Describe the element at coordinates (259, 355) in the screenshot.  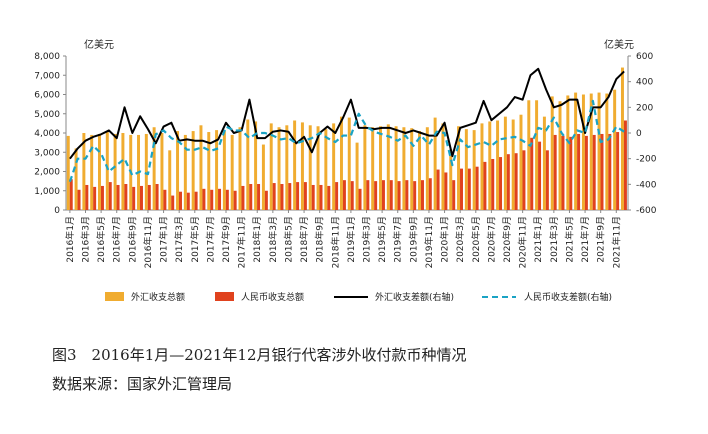
I see `figure-caption: 图3 2016年1月—2021年12月银行代客涉外收付款币种情况` at that location.